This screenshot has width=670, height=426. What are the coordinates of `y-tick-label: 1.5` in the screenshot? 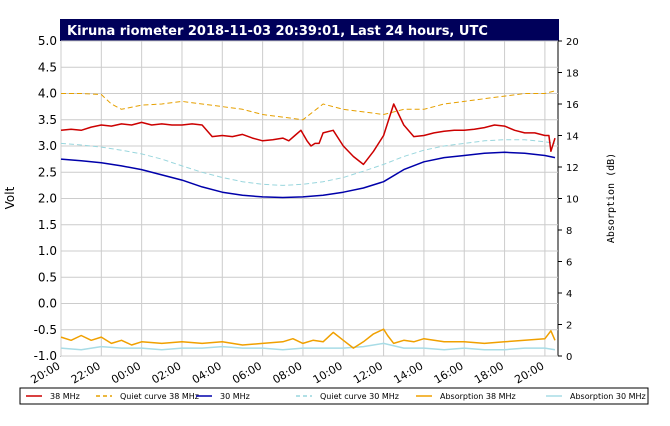 It's located at (47, 225).